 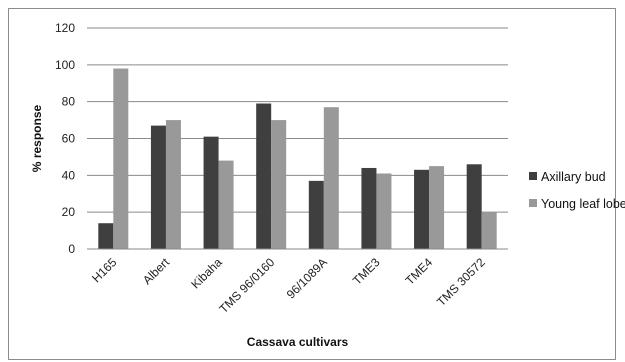 I want to click on legend: Axillary bud Young leaf lobe, so click(x=577, y=190).